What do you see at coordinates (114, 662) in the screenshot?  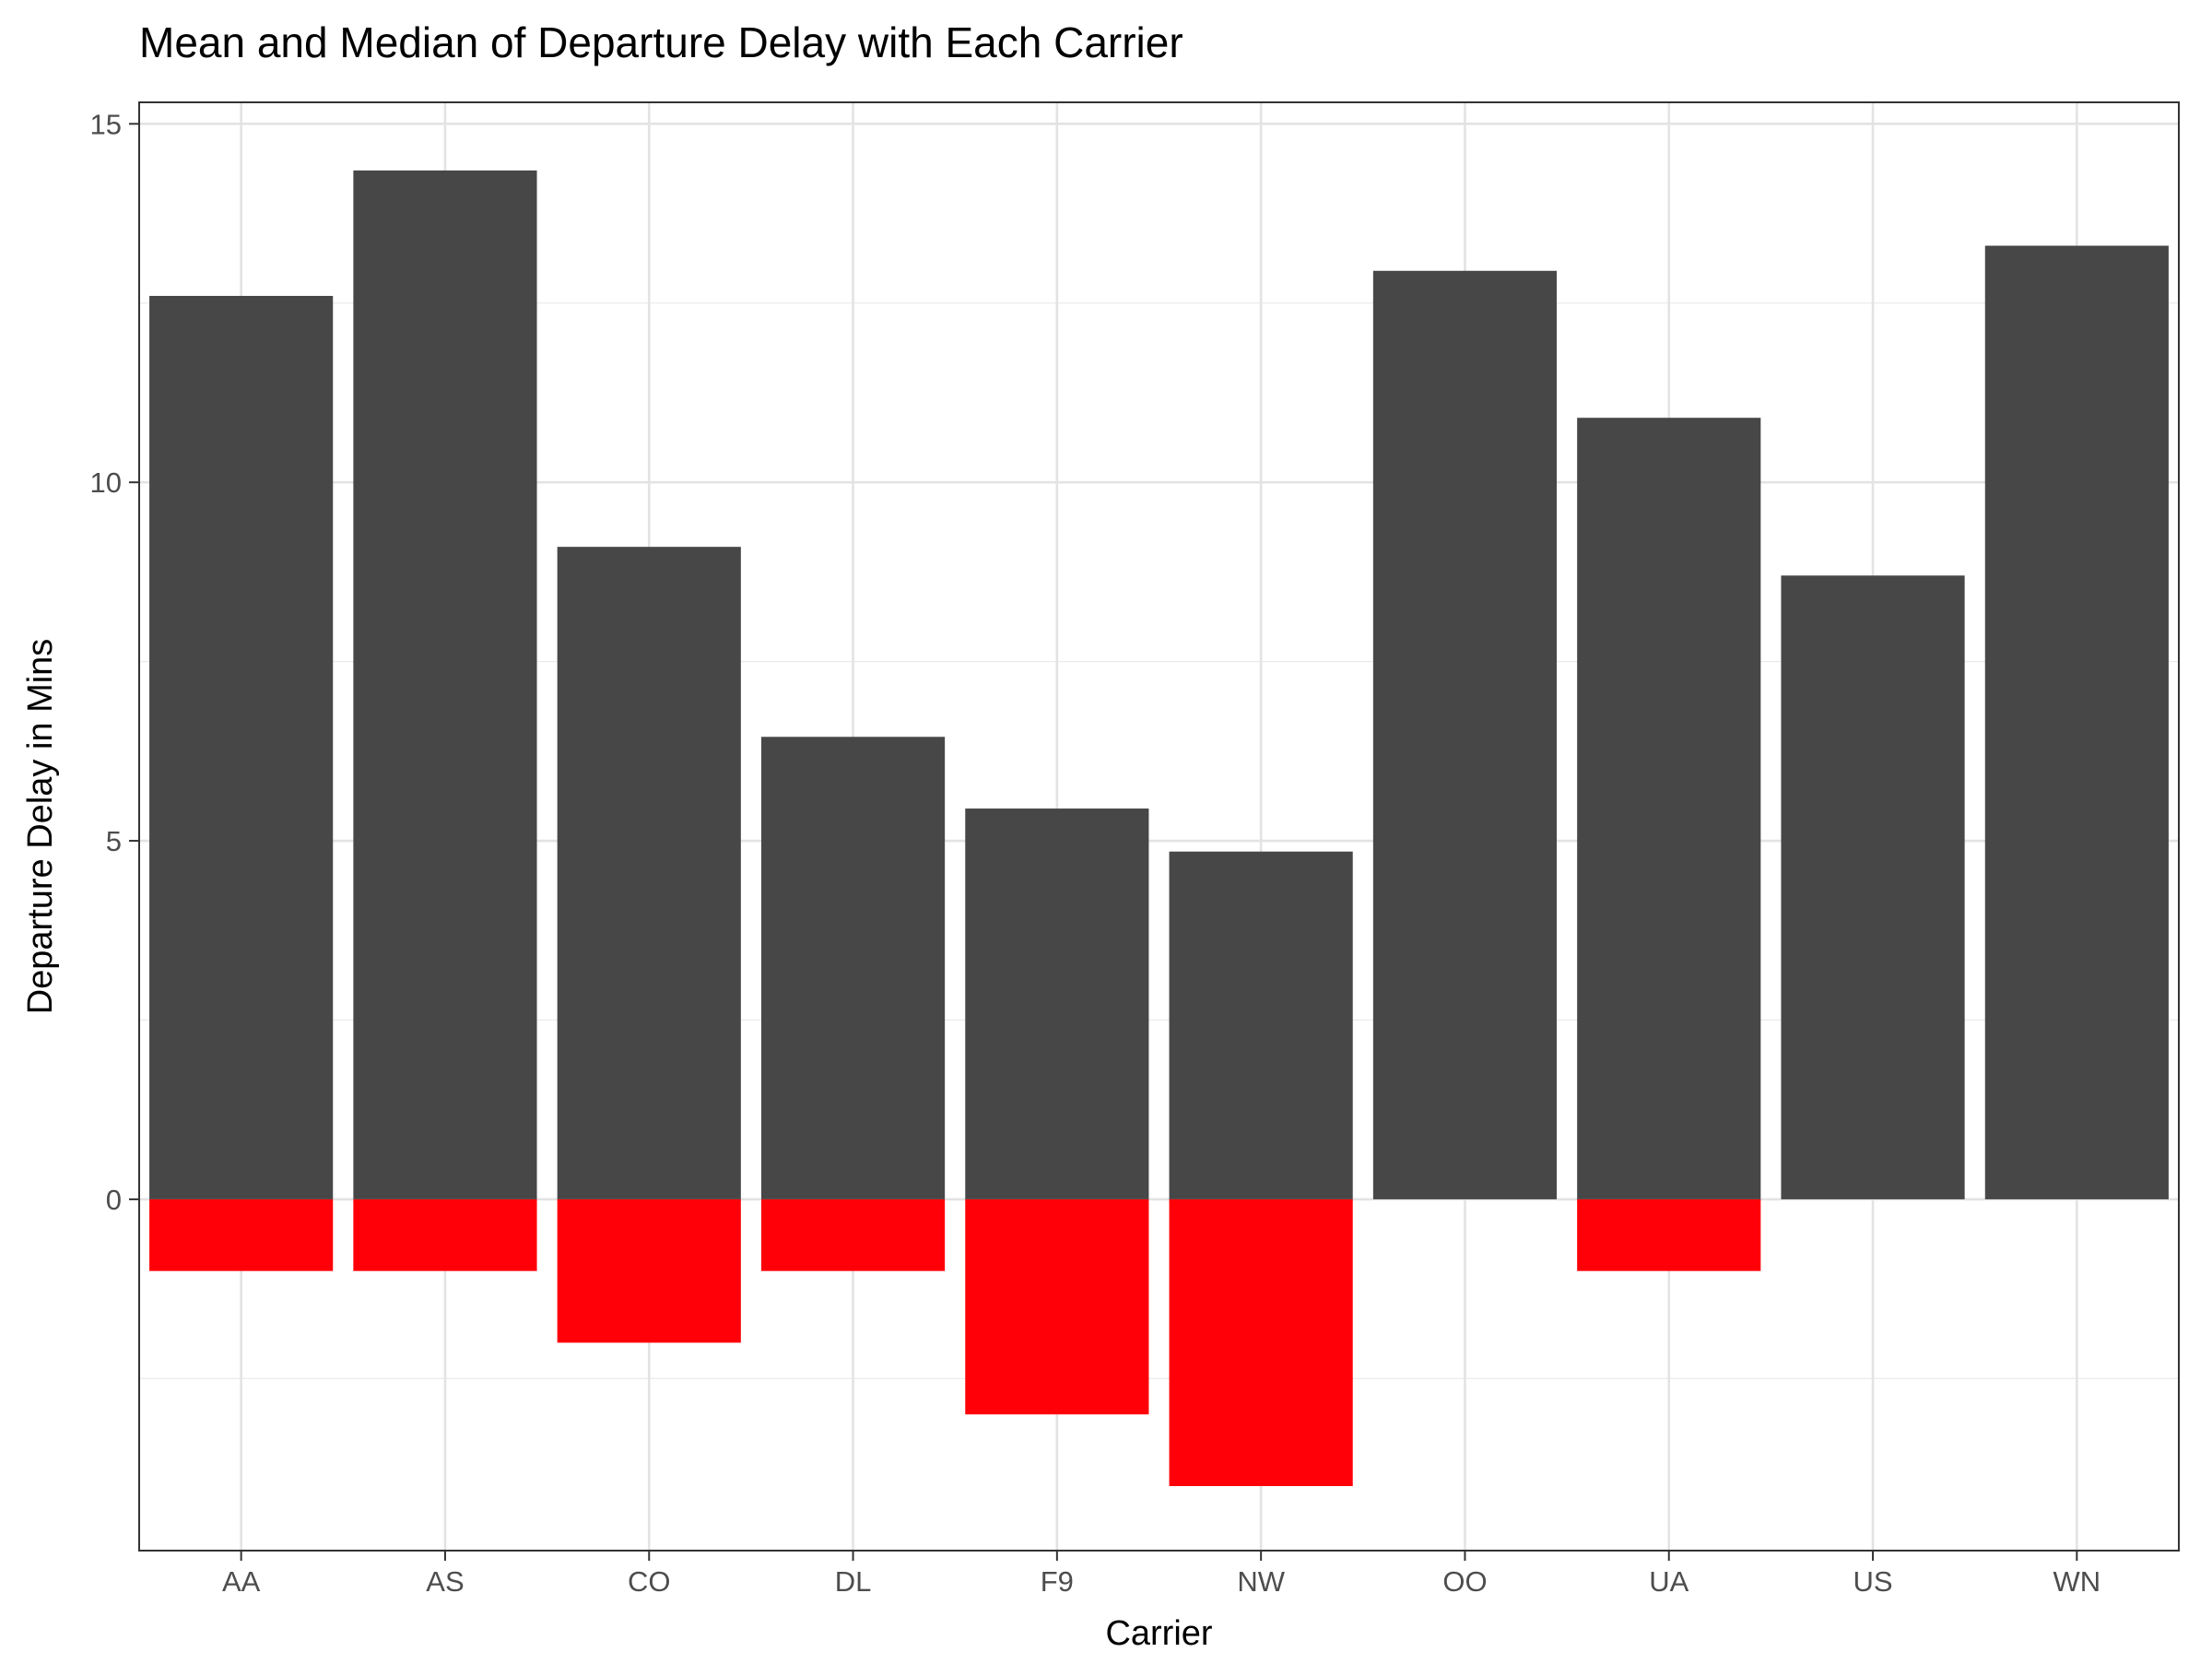 I see `y-axis: 0 5 10 15` at bounding box center [114, 662].